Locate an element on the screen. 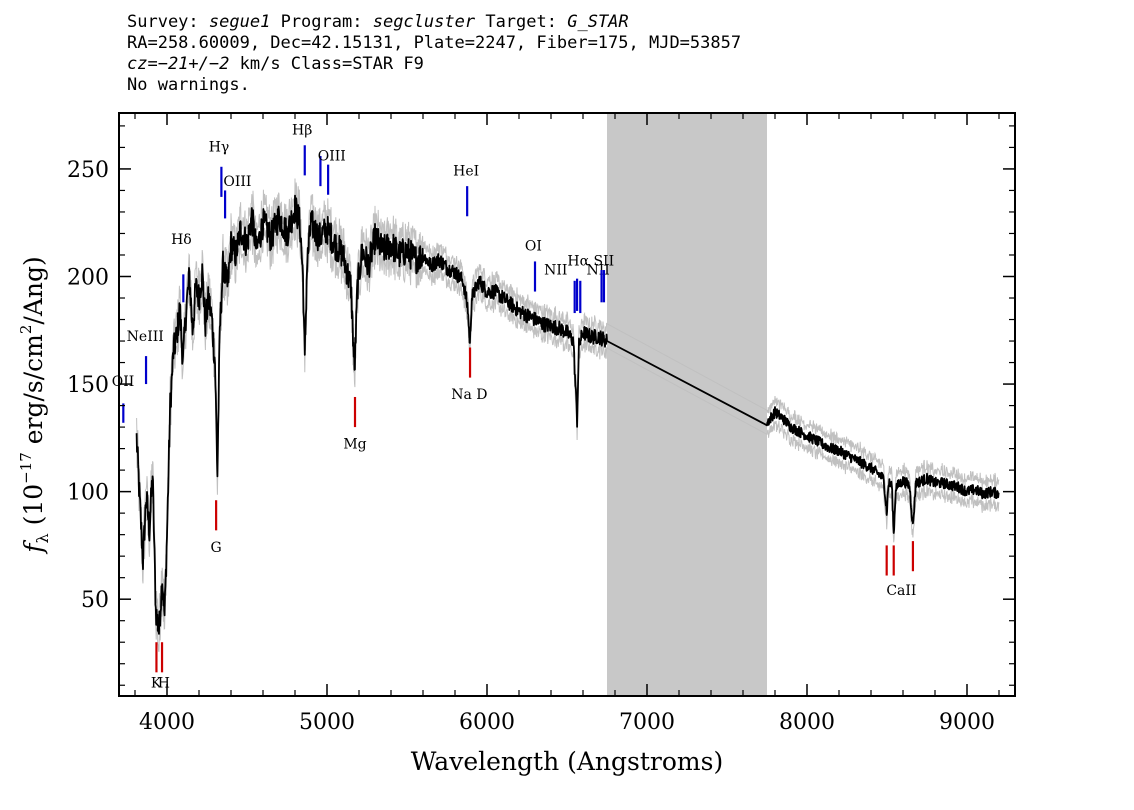 Image resolution: width=1134 pixels, height=810 pixels. y-axis-exponent-2: 2 is located at coordinates (26, 330).